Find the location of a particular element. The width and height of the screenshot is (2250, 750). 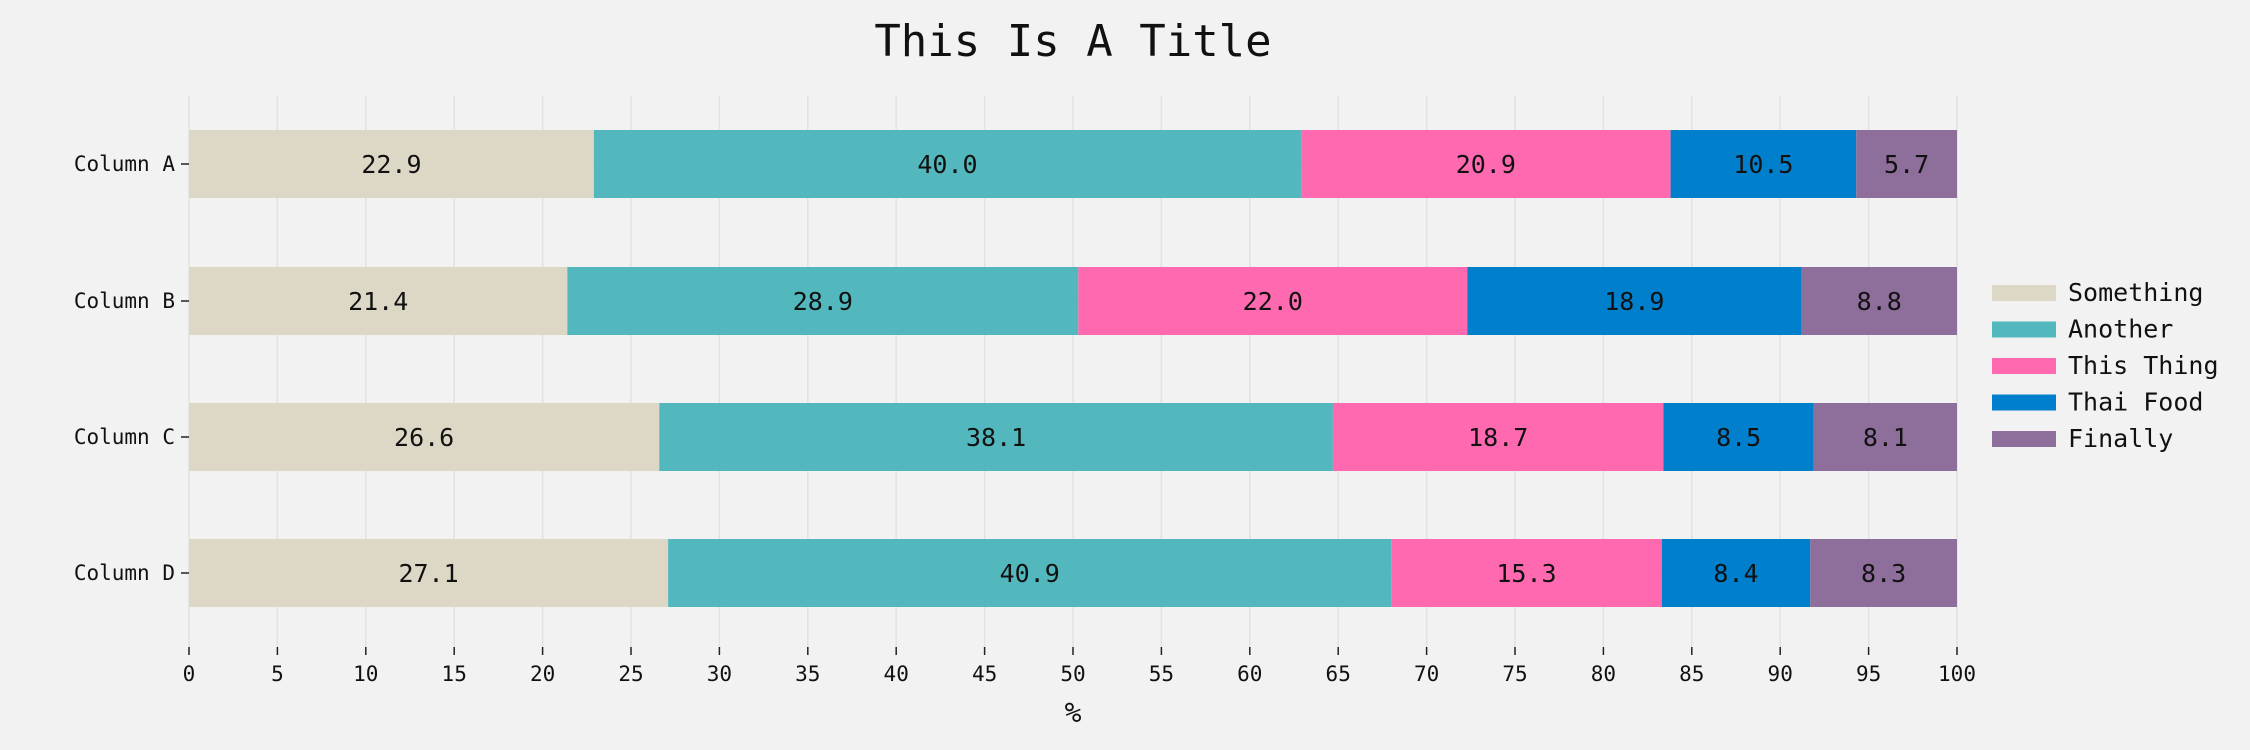

legend-label: Finally is located at coordinates (2120, 438).